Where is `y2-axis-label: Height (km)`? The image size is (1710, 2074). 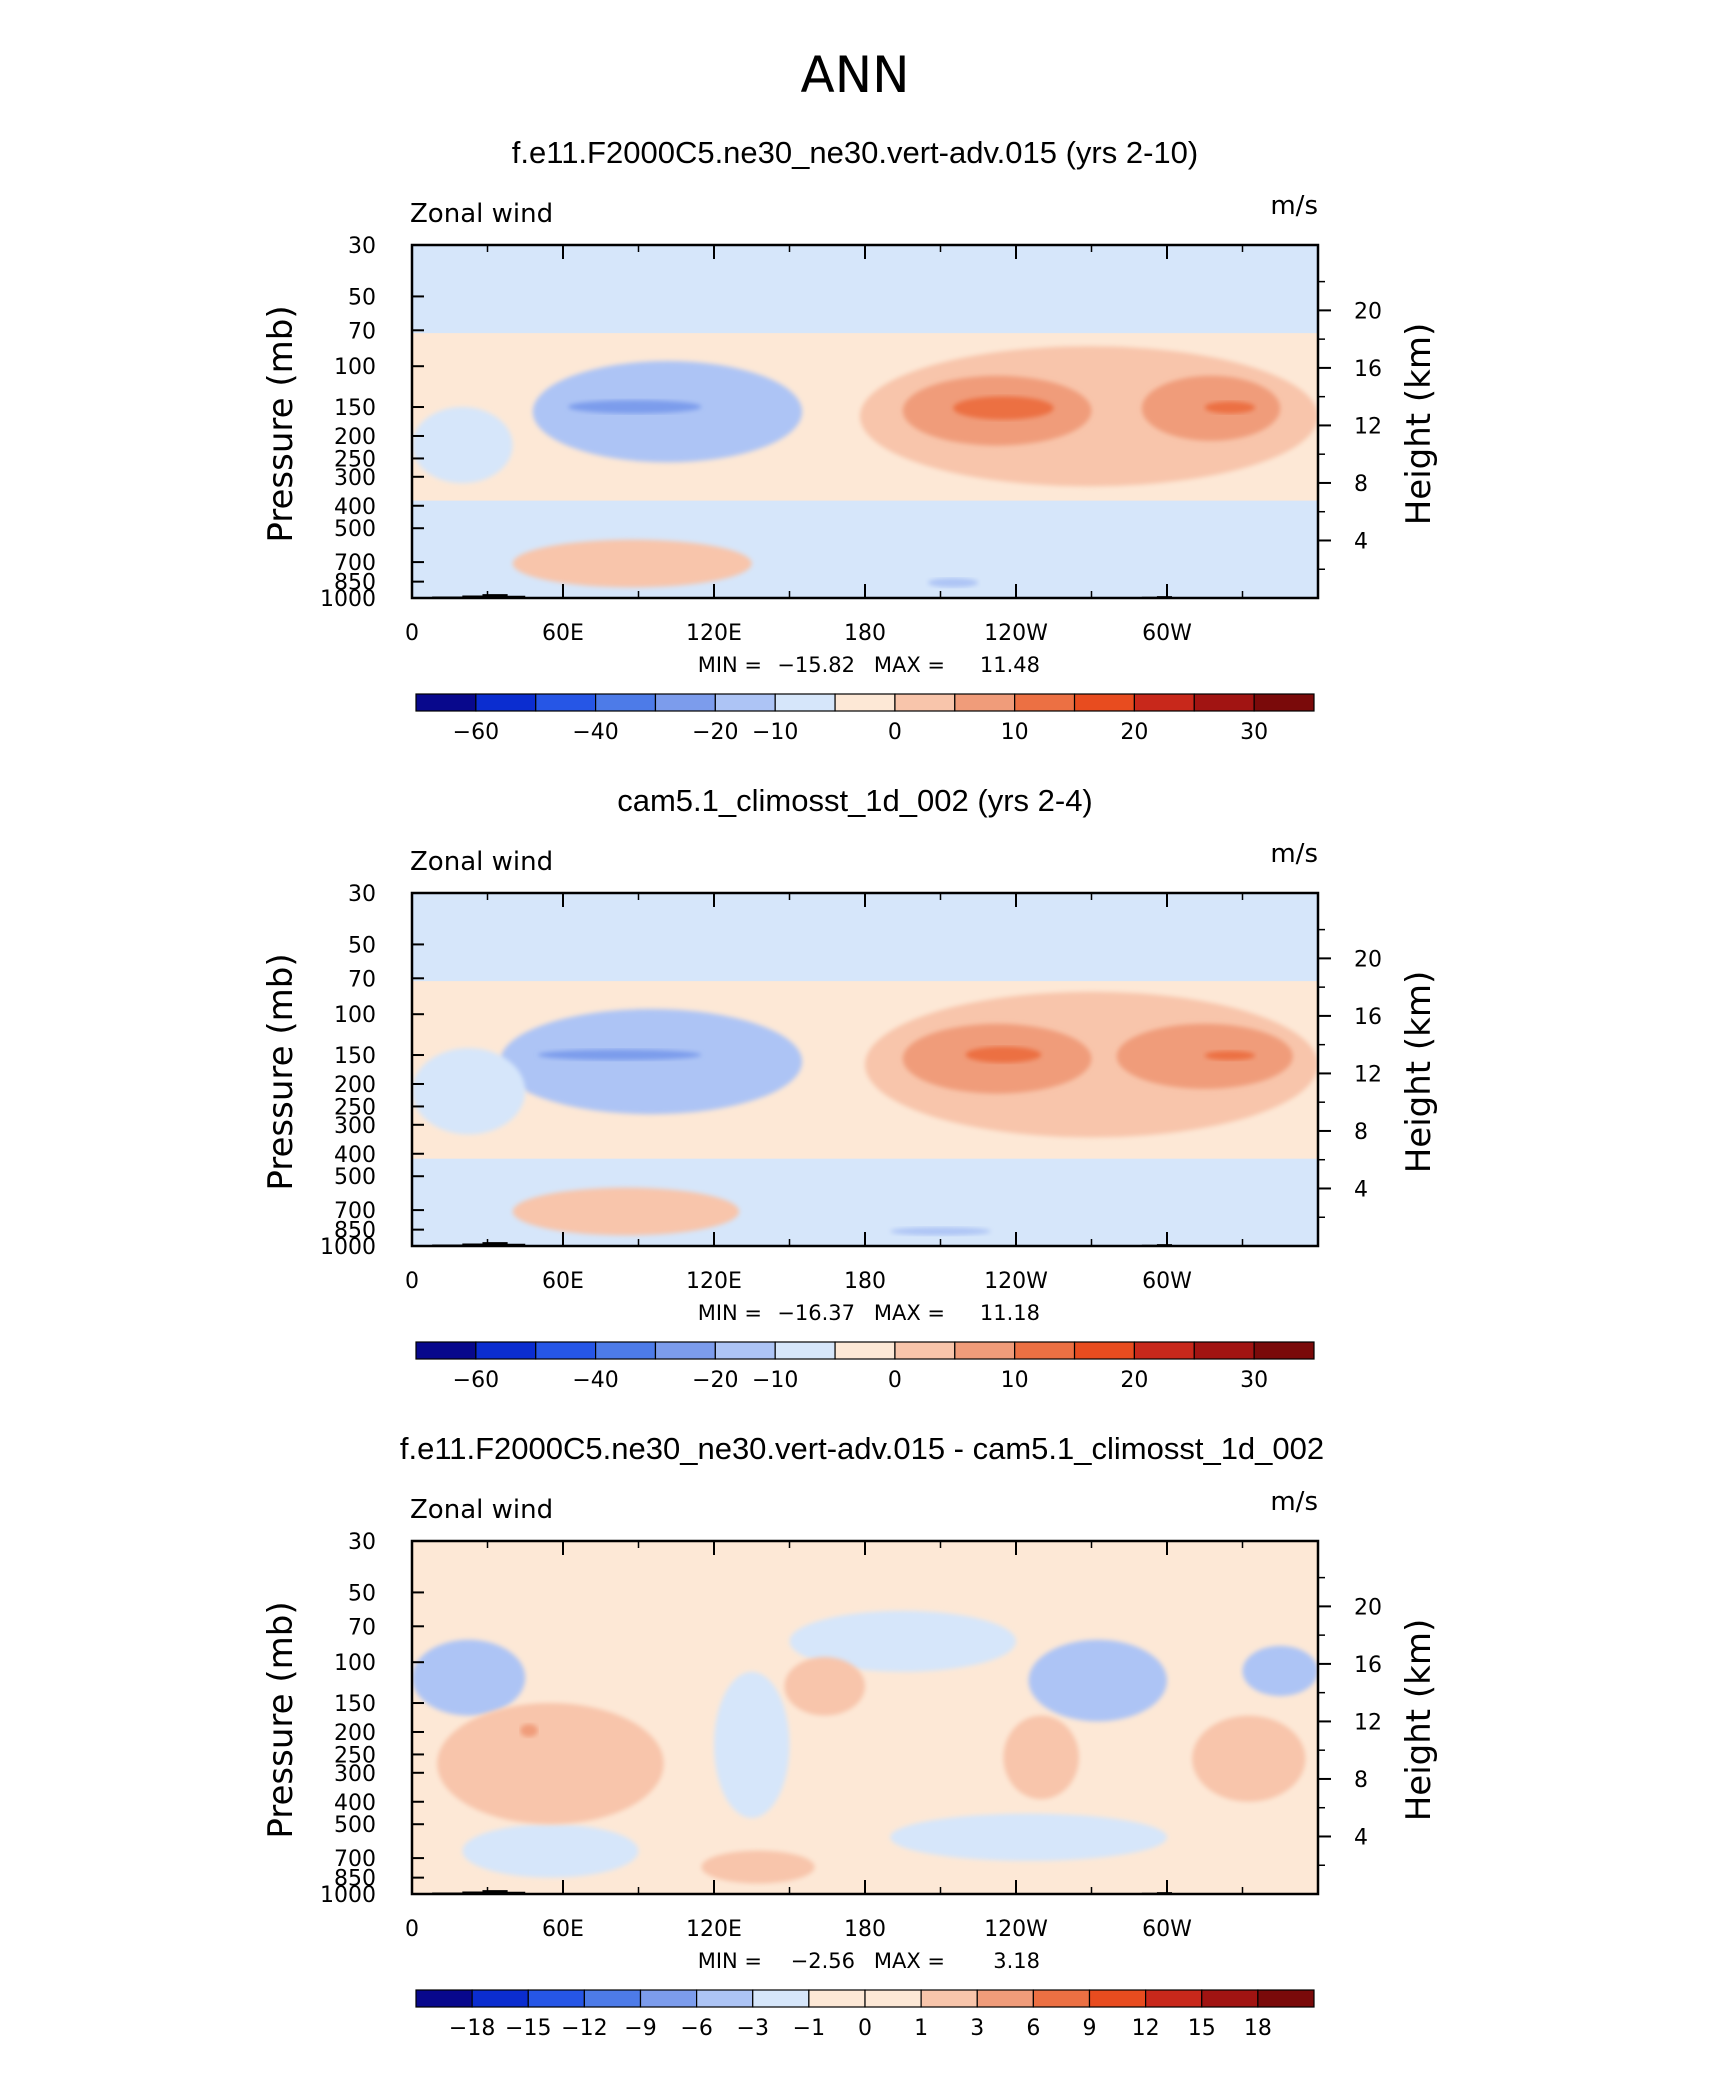
y2-axis-label: Height (km) is located at coordinates (1419, 1720).